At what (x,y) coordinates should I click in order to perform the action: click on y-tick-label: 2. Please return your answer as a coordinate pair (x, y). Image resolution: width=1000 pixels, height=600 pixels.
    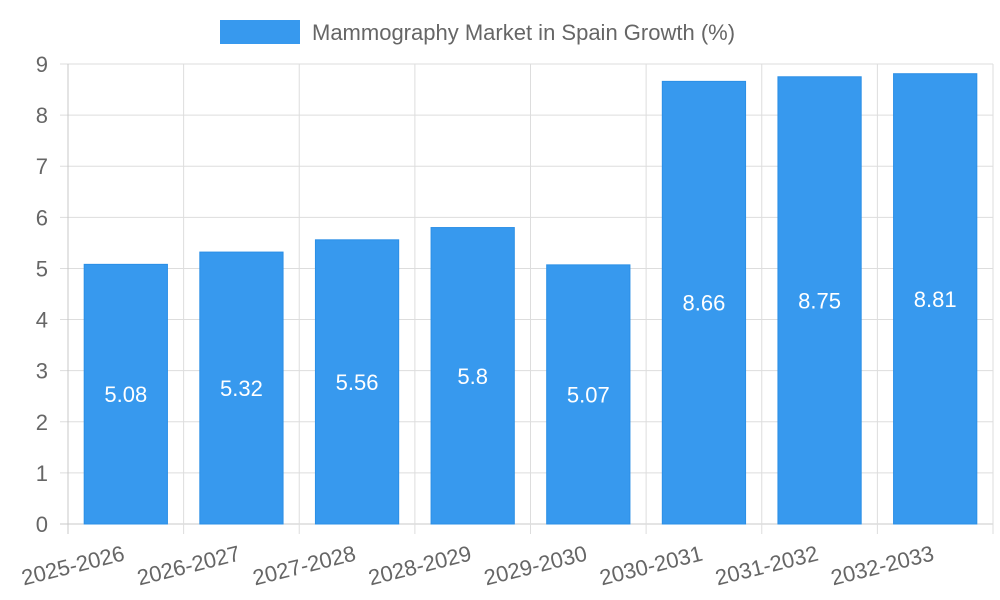
    Looking at the image, I should click on (42, 422).